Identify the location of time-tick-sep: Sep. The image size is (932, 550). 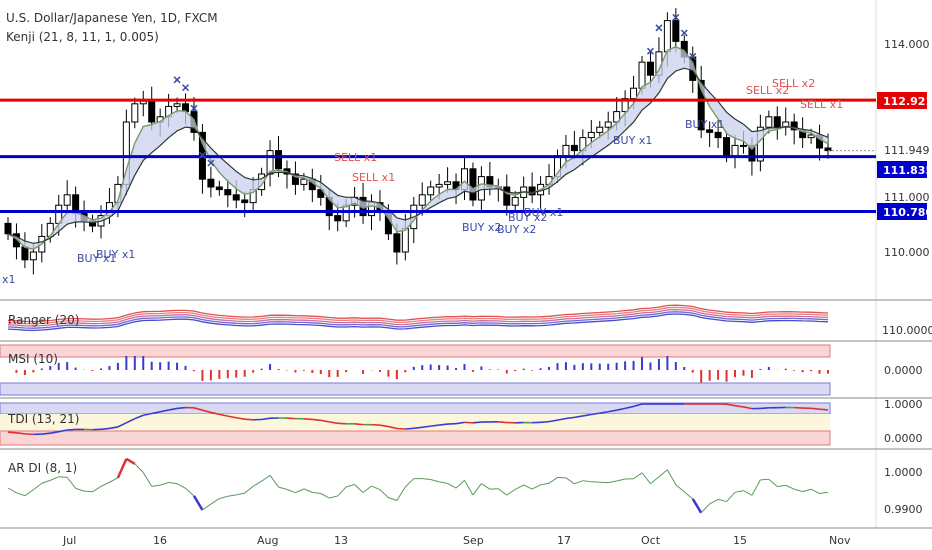
(473, 540).